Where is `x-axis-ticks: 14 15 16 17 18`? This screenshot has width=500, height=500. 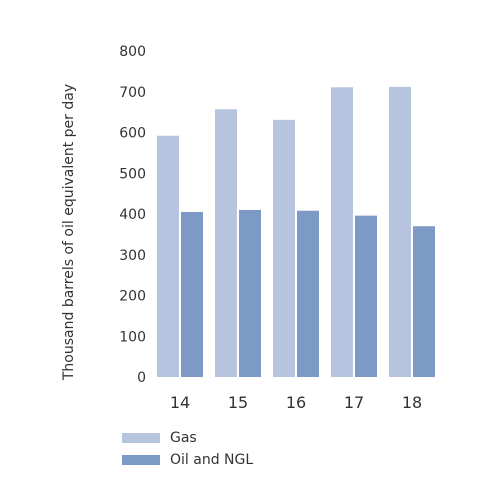 x-axis-ticks: 14 15 16 17 18 is located at coordinates (296, 402).